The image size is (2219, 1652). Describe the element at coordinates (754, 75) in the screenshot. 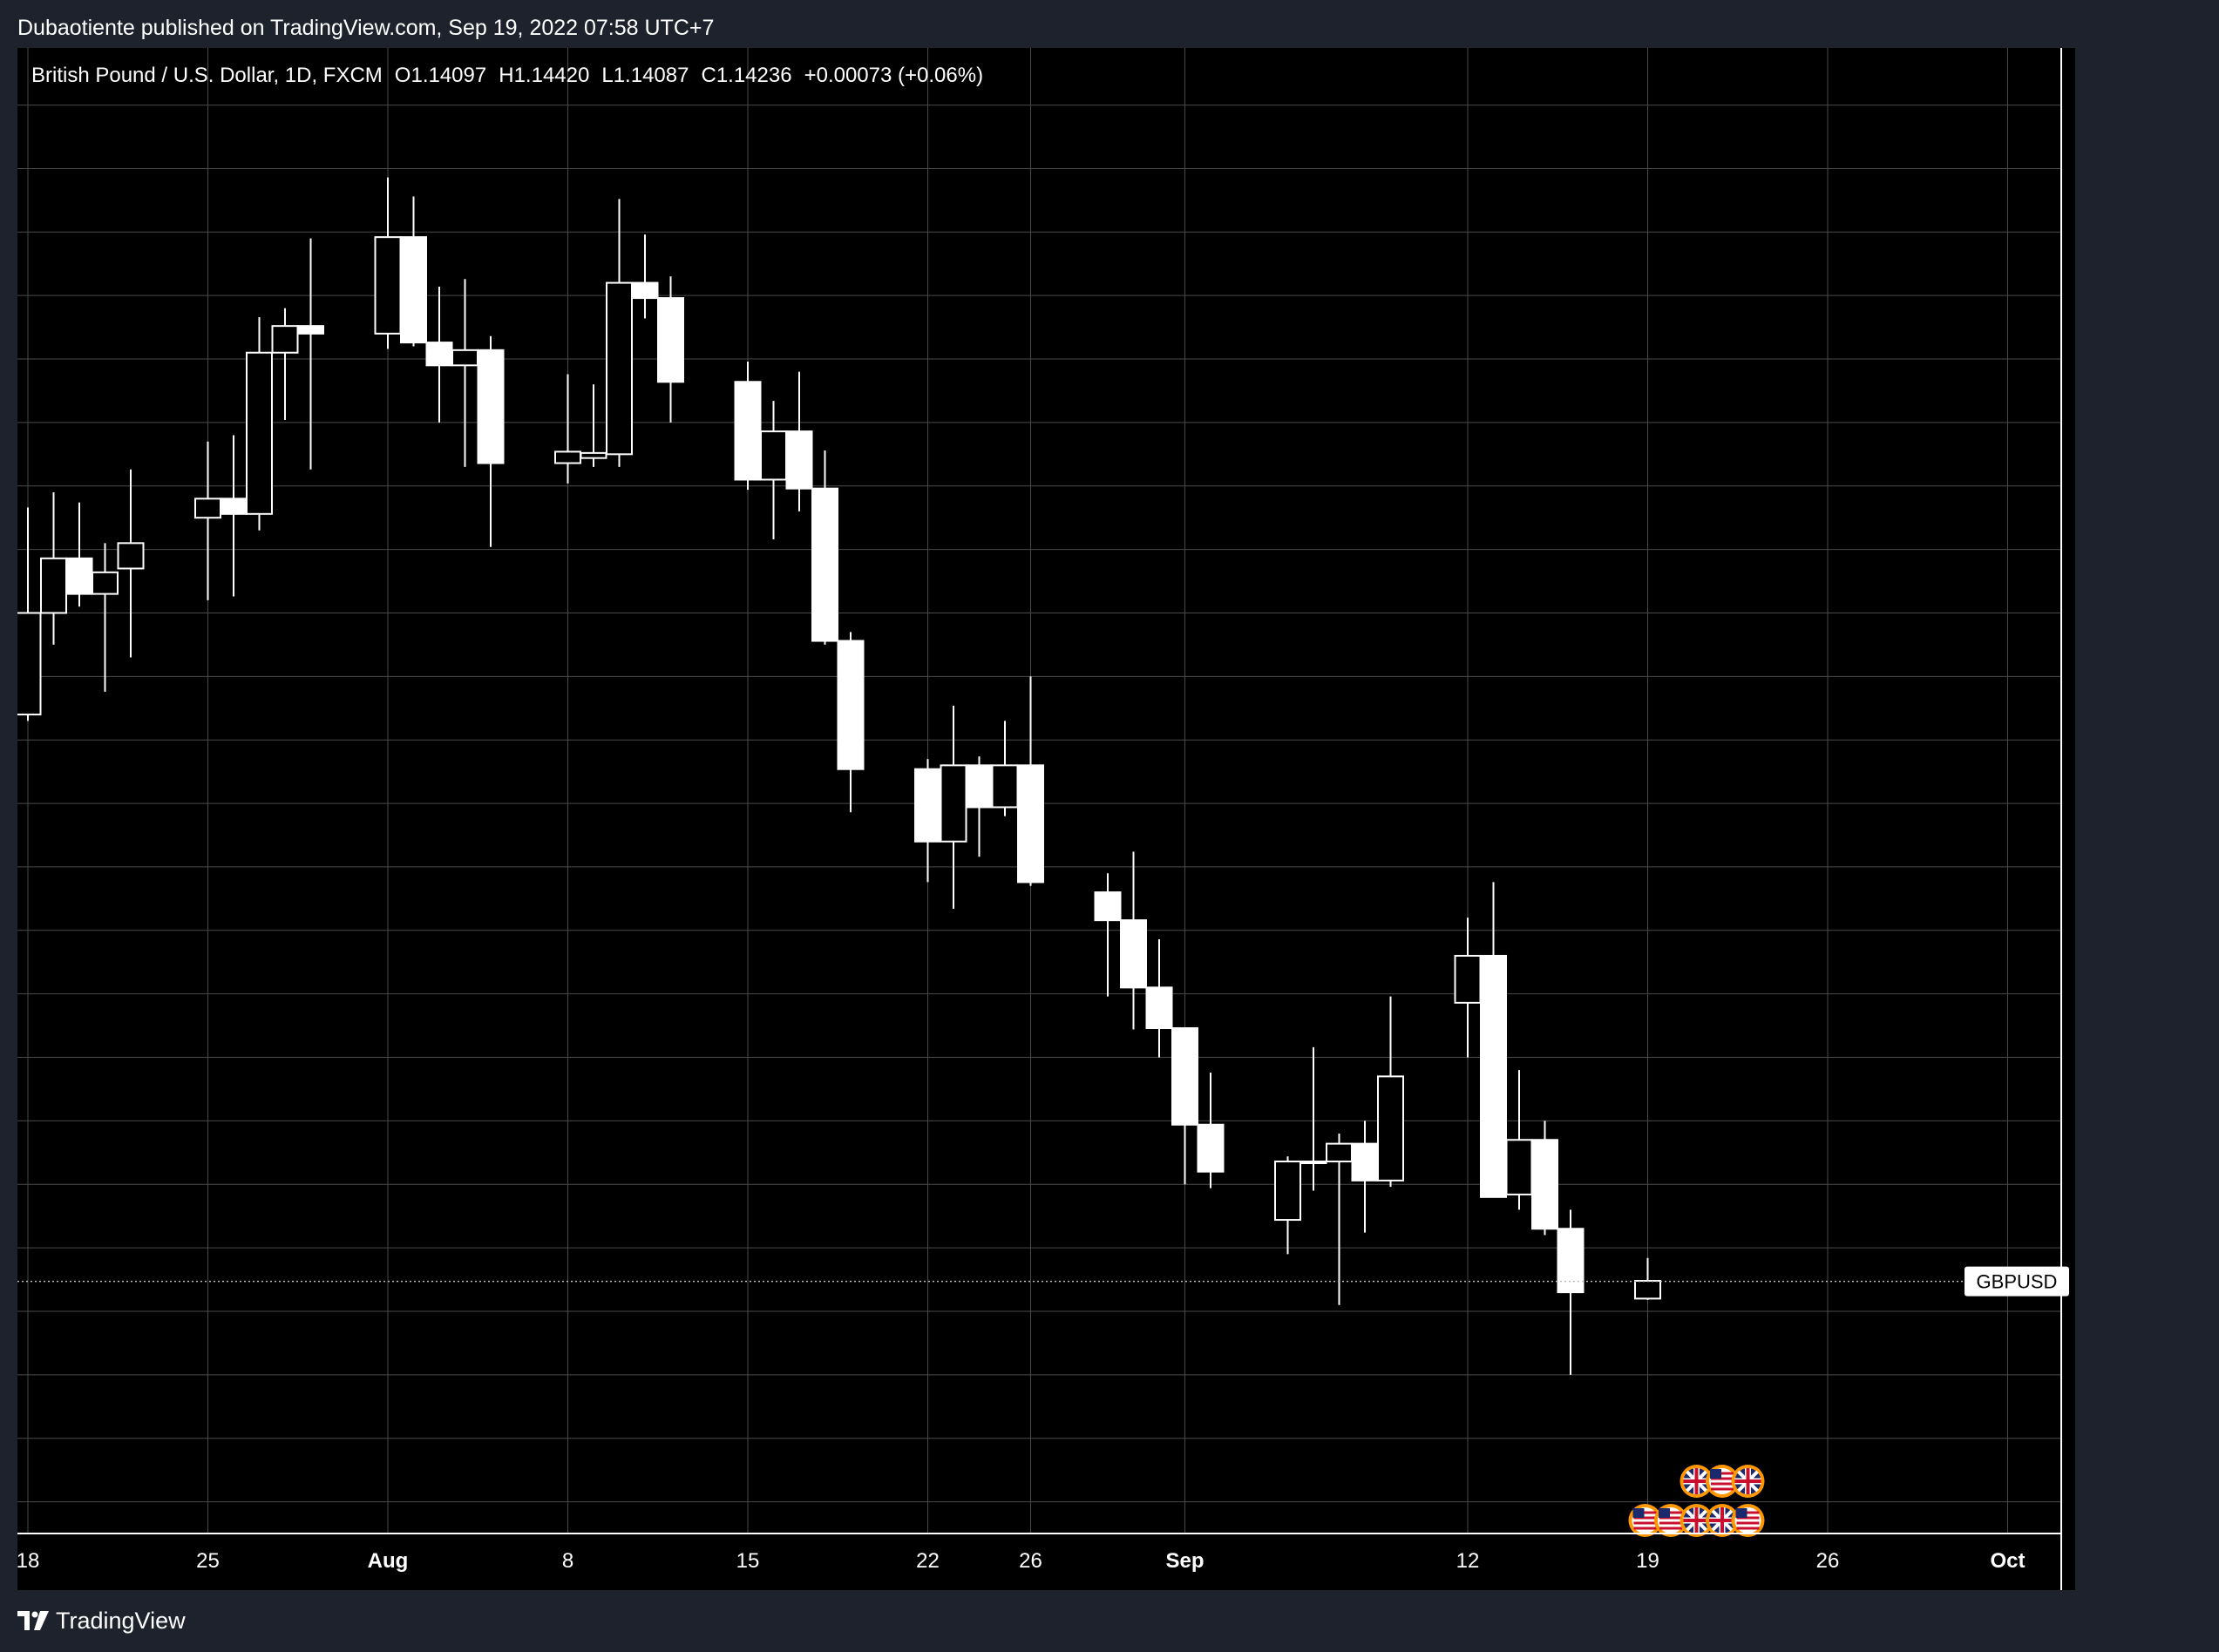

I see `close-value: 1.14236` at that location.